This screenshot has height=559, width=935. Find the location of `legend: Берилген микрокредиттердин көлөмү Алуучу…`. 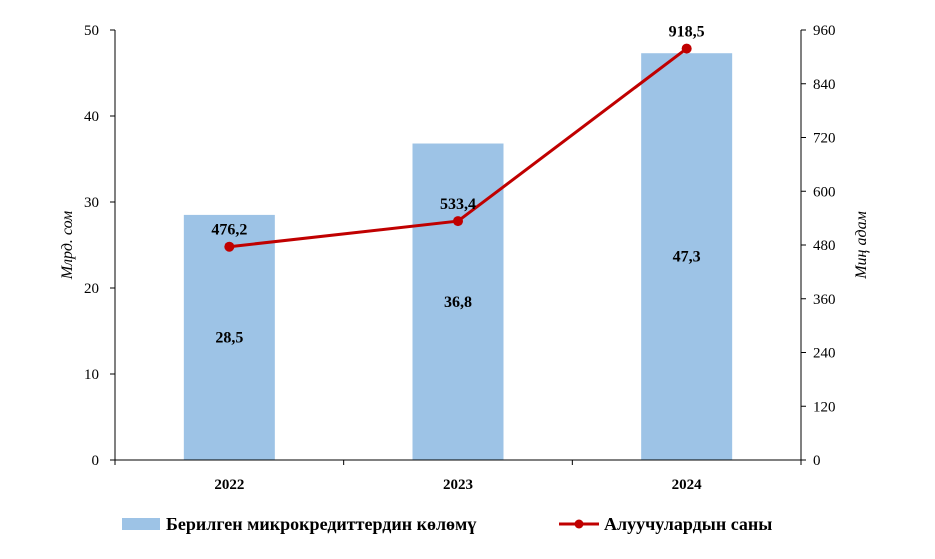

legend: Берилген микрокредиттердин көлөмү Алуучу… is located at coordinates (447, 524).